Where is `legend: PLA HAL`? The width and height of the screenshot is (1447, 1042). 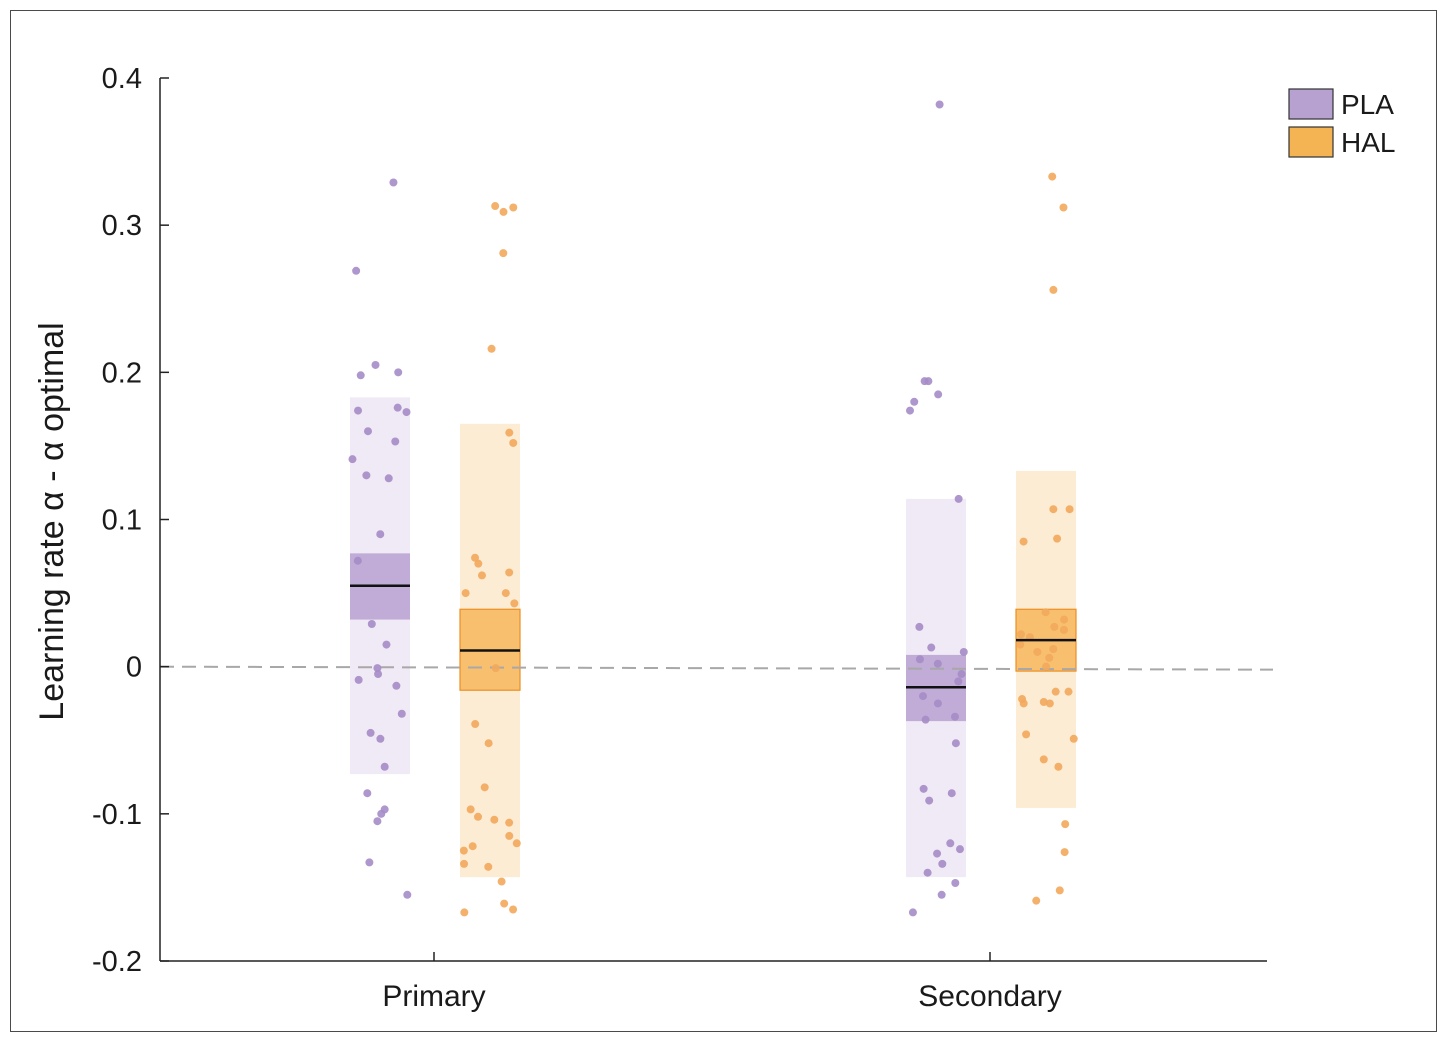 legend: PLA HAL is located at coordinates (1341, 123).